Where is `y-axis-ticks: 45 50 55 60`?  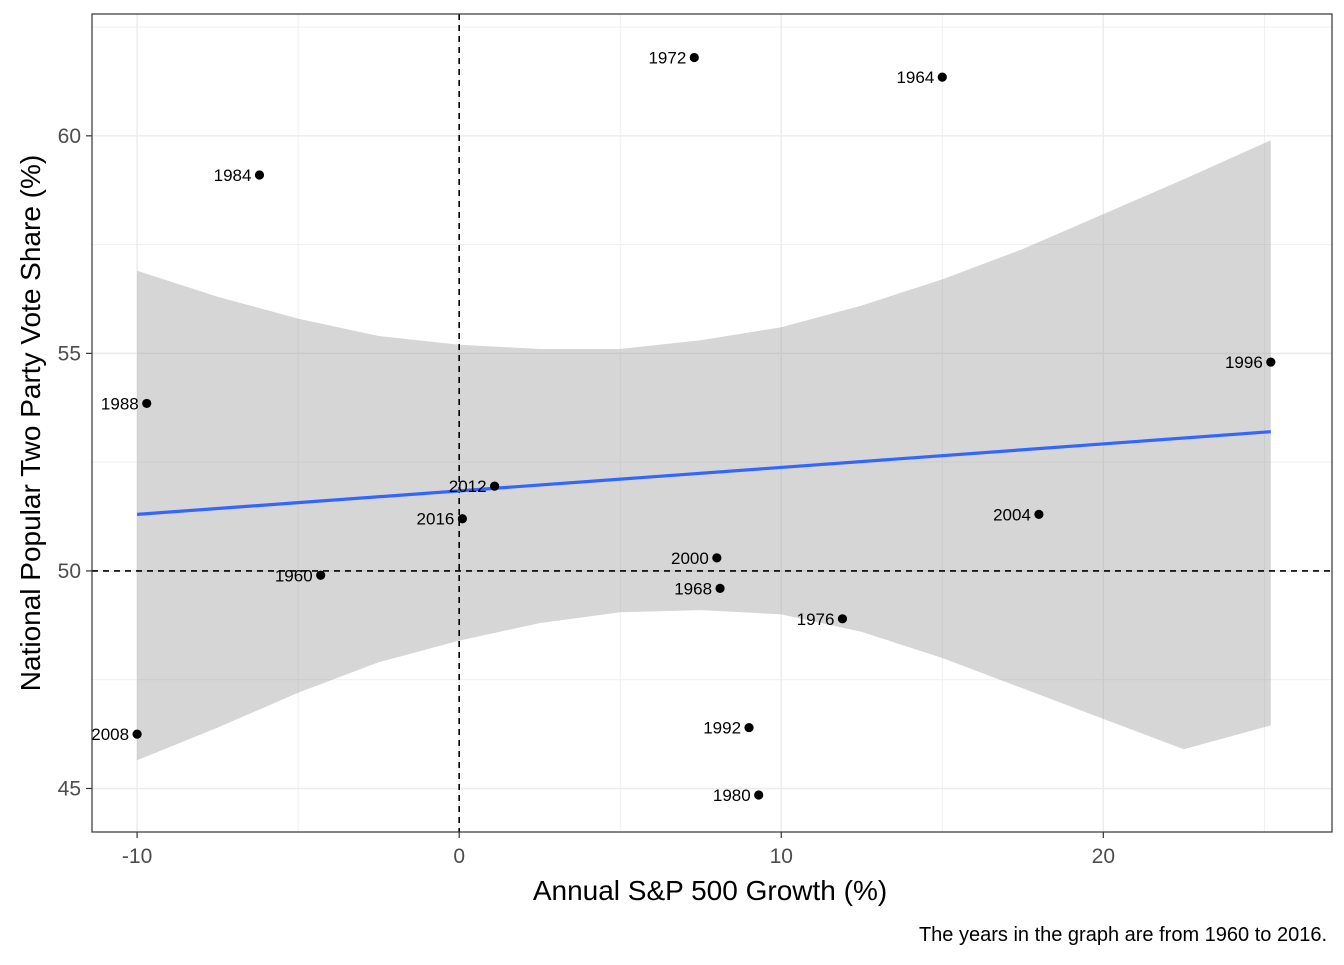 y-axis-ticks: 45 50 55 60 is located at coordinates (75, 462).